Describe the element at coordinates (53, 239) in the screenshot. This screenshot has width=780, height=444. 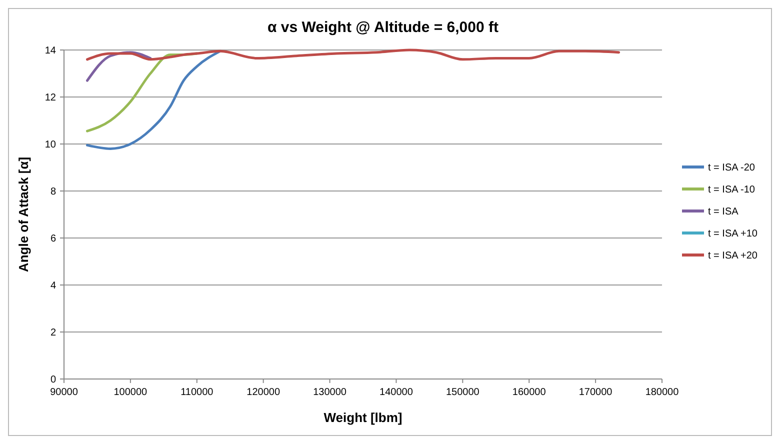
I see `y-tick-label: 6` at that location.